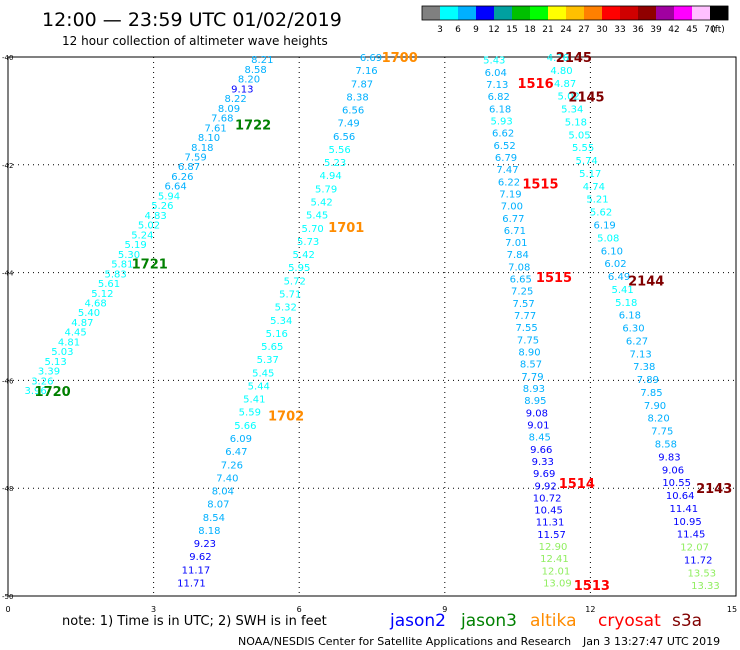 The width and height of the screenshot is (740, 650). Describe the element at coordinates (400, 58) in the screenshot. I see `time-label: 1700` at that location.